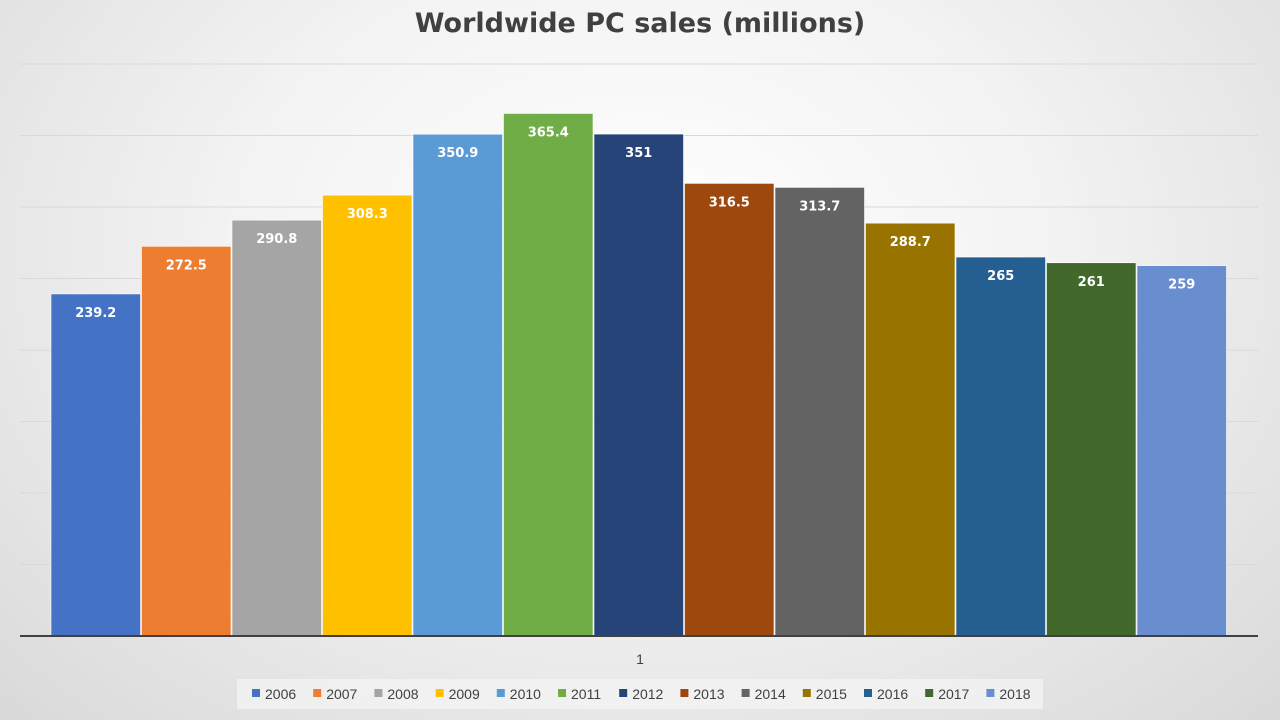  I want to click on data-label-2010: 350.9, so click(457, 153).